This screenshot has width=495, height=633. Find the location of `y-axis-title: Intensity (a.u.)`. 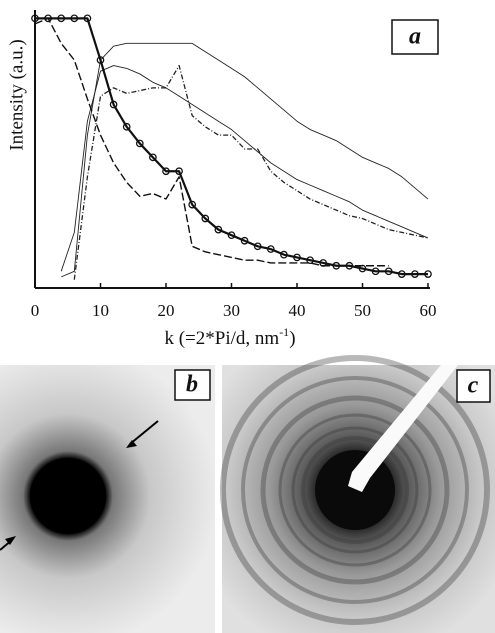

y-axis-title: Intensity (a.u.) is located at coordinates (16, 94).